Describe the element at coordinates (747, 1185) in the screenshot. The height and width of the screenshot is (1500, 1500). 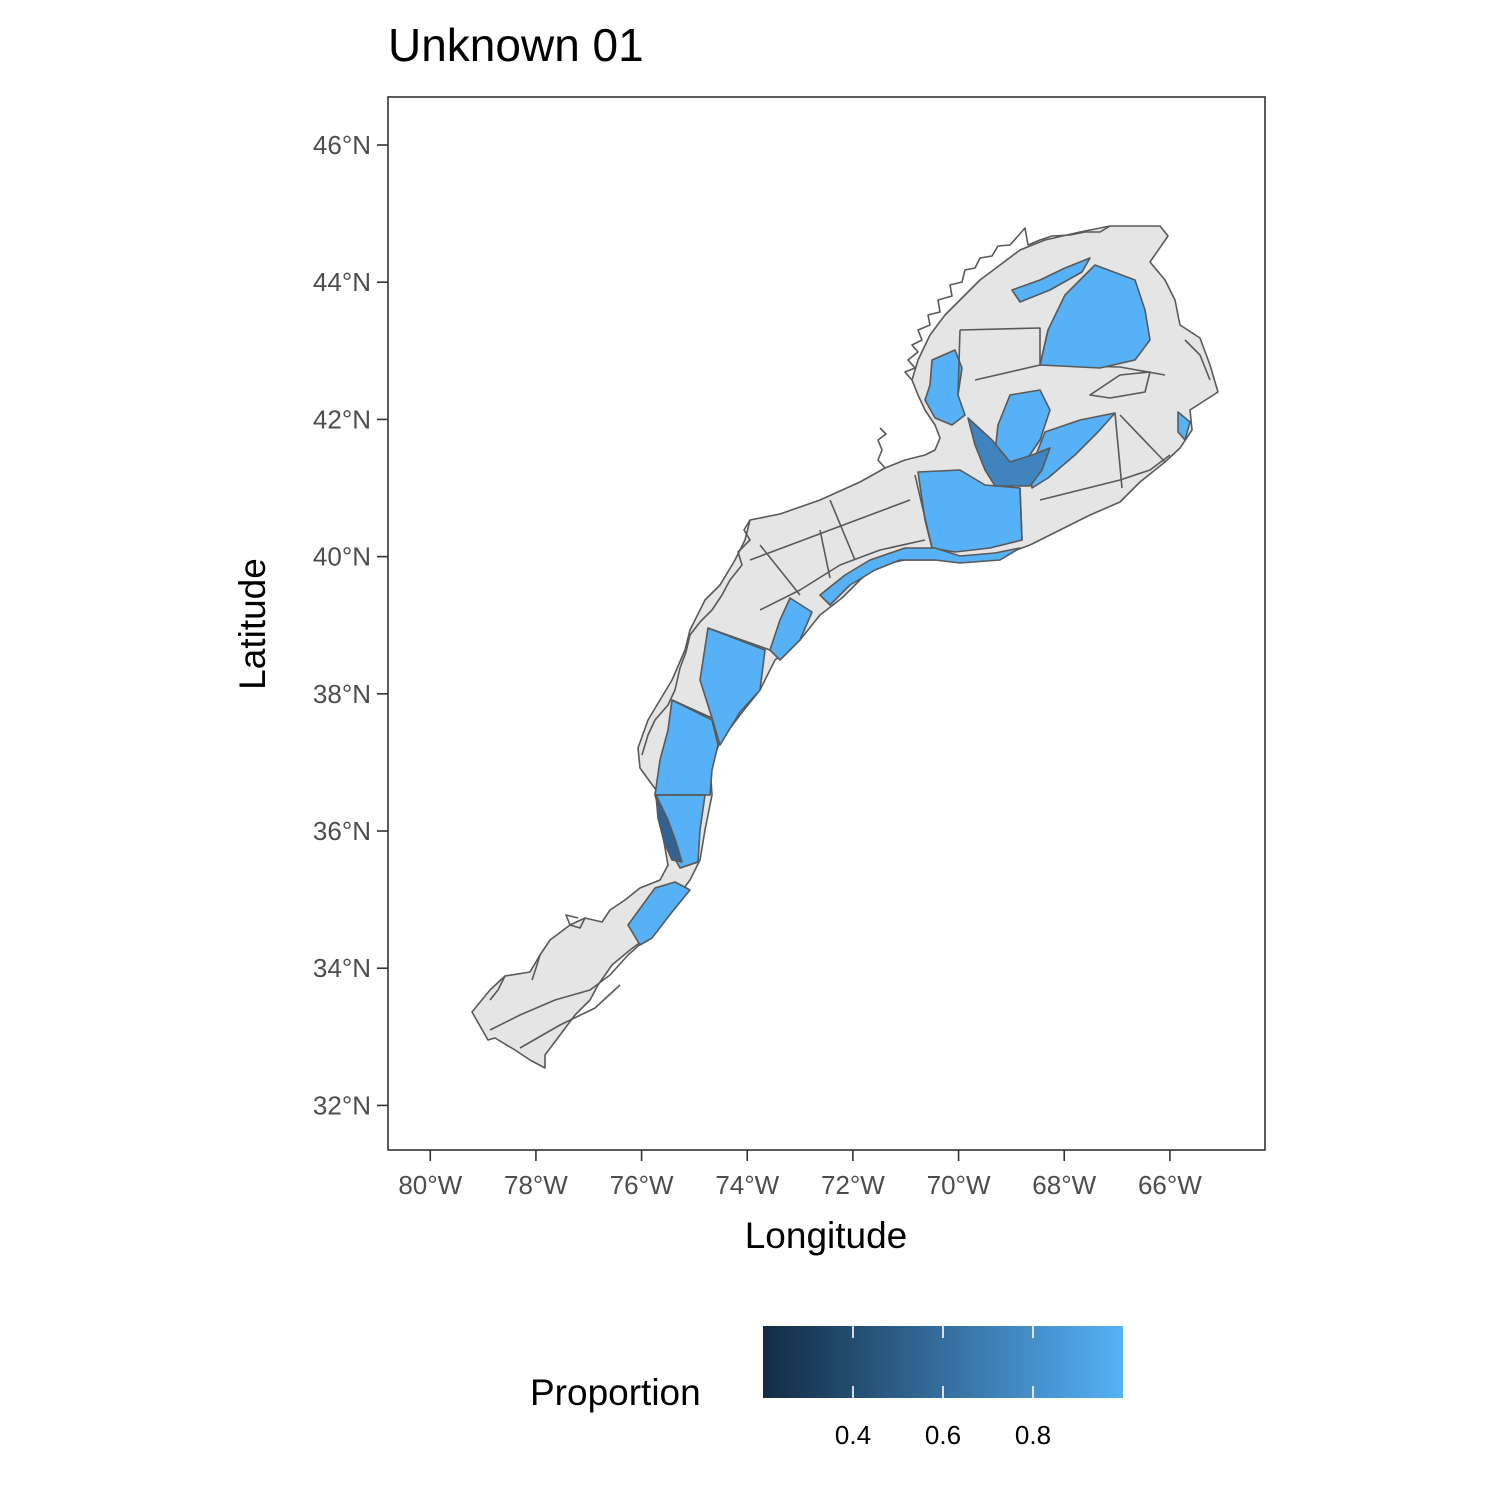
I see `x-tick-label: 74°W` at that location.